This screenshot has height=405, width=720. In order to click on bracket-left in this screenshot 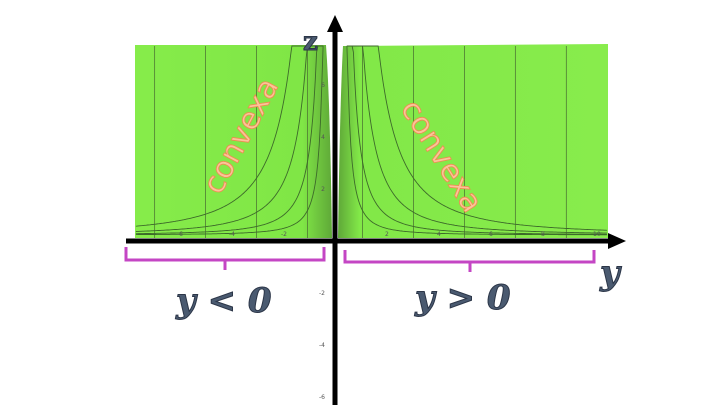, I will do `click(225, 258)`.